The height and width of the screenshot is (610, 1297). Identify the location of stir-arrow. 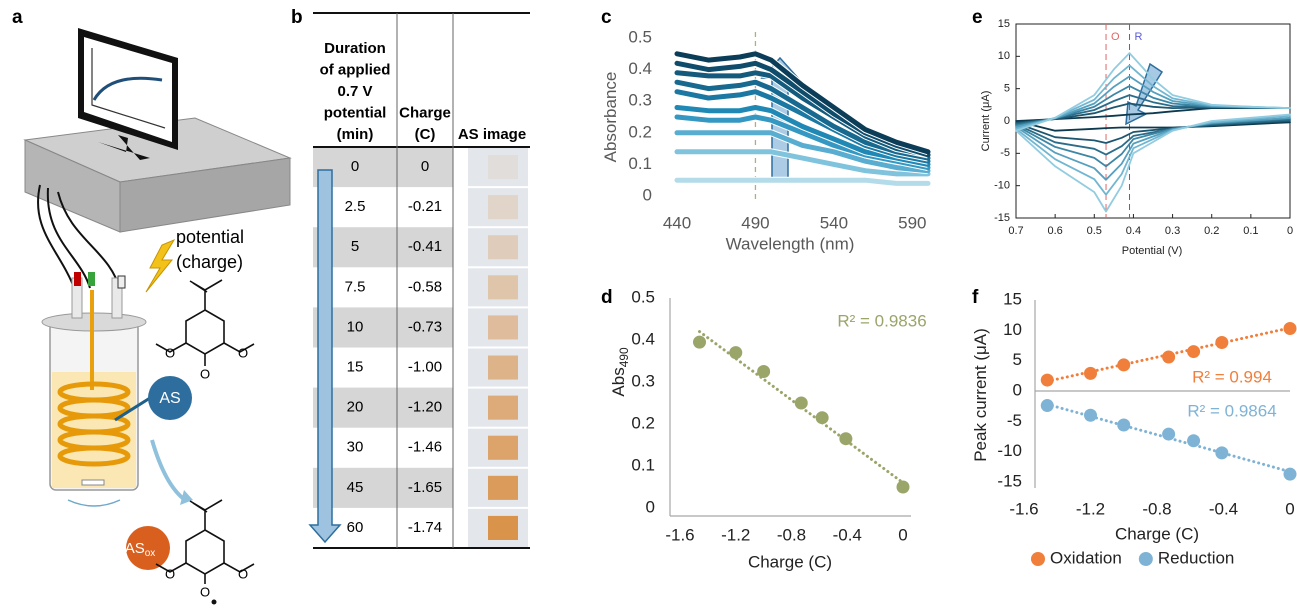
(94, 503).